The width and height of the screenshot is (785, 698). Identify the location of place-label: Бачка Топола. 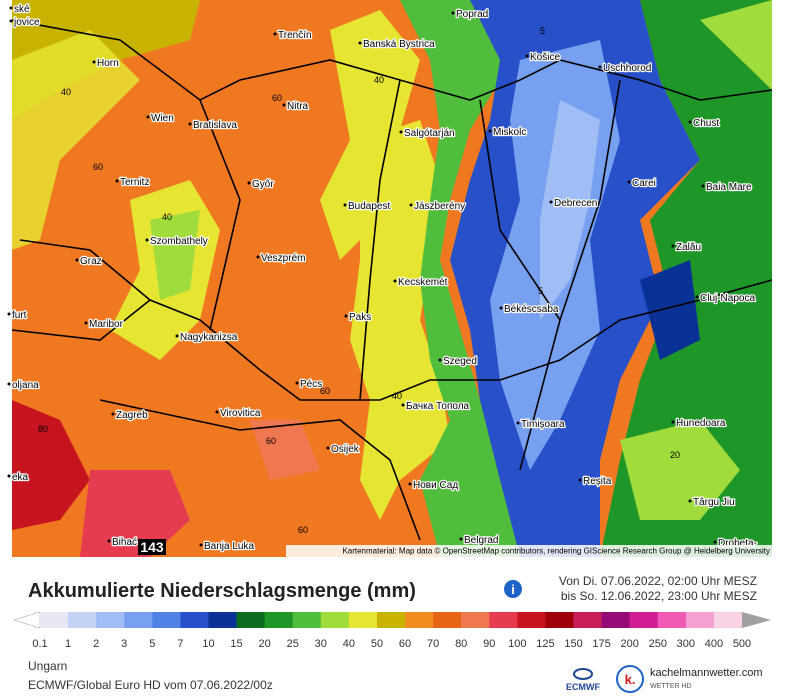
(438, 406).